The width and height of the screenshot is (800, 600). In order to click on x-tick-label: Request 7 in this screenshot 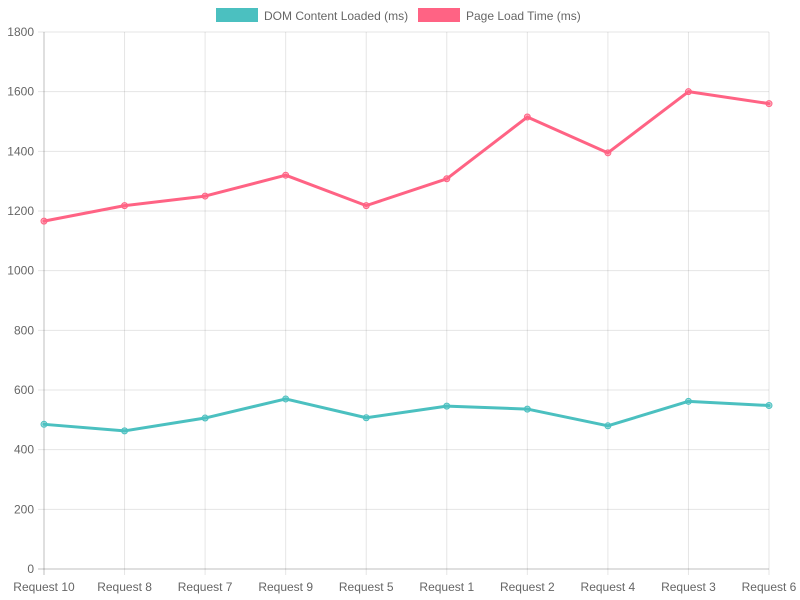, I will do `click(205, 587)`.